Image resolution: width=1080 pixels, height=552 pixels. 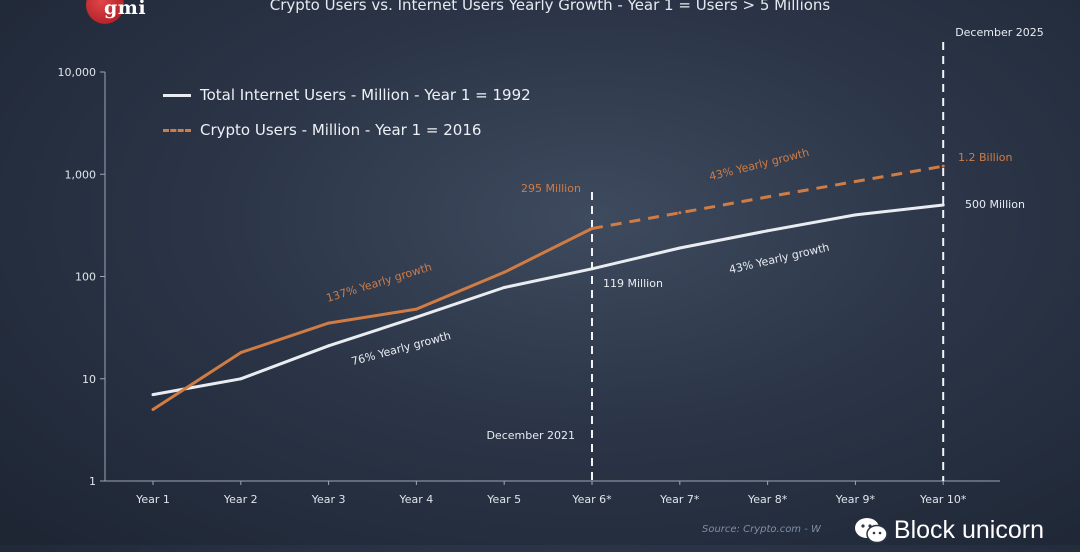 What do you see at coordinates (871, 531) in the screenshot?
I see `wechat-icon` at bounding box center [871, 531].